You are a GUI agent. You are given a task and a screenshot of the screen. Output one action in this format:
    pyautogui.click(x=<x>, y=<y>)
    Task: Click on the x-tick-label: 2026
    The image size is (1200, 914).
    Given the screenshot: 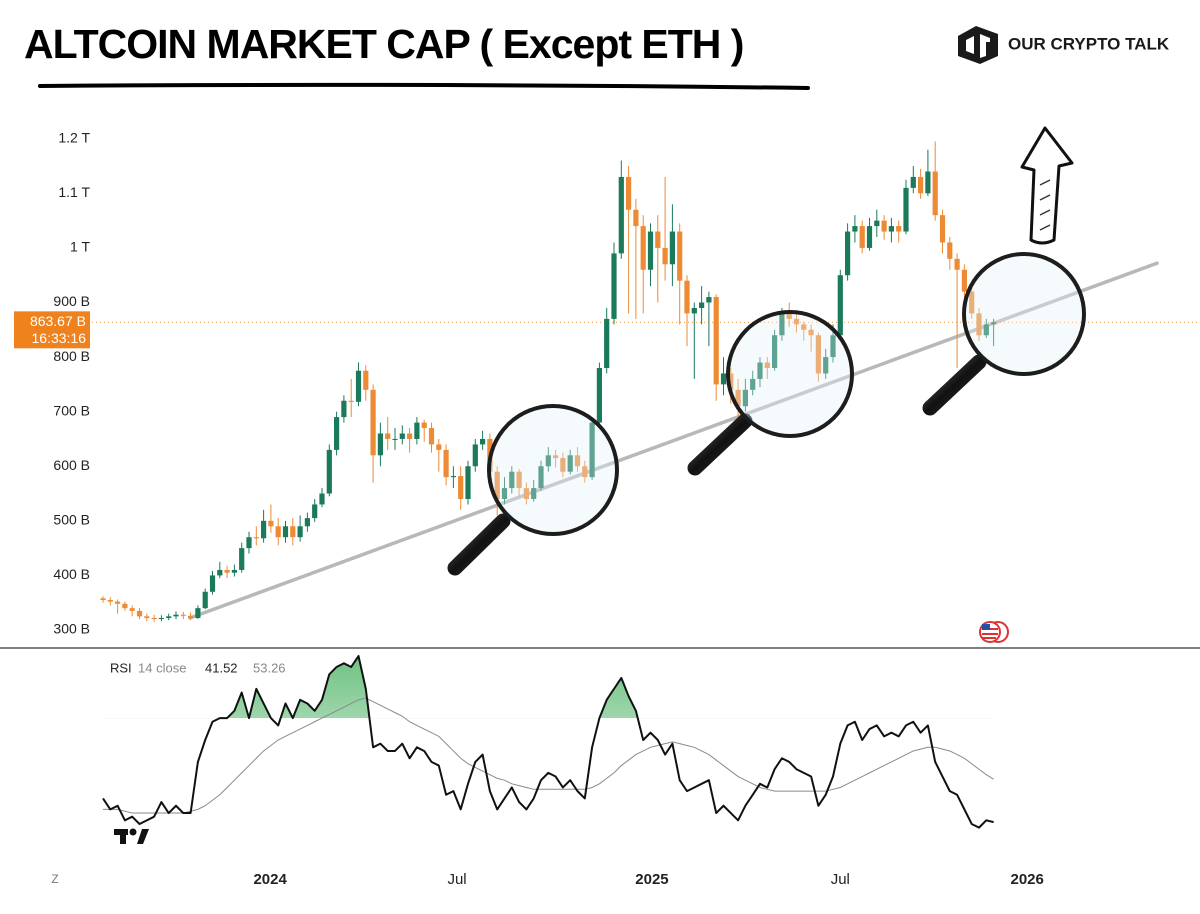 What is the action you would take?
    pyautogui.click(x=1026, y=879)
    